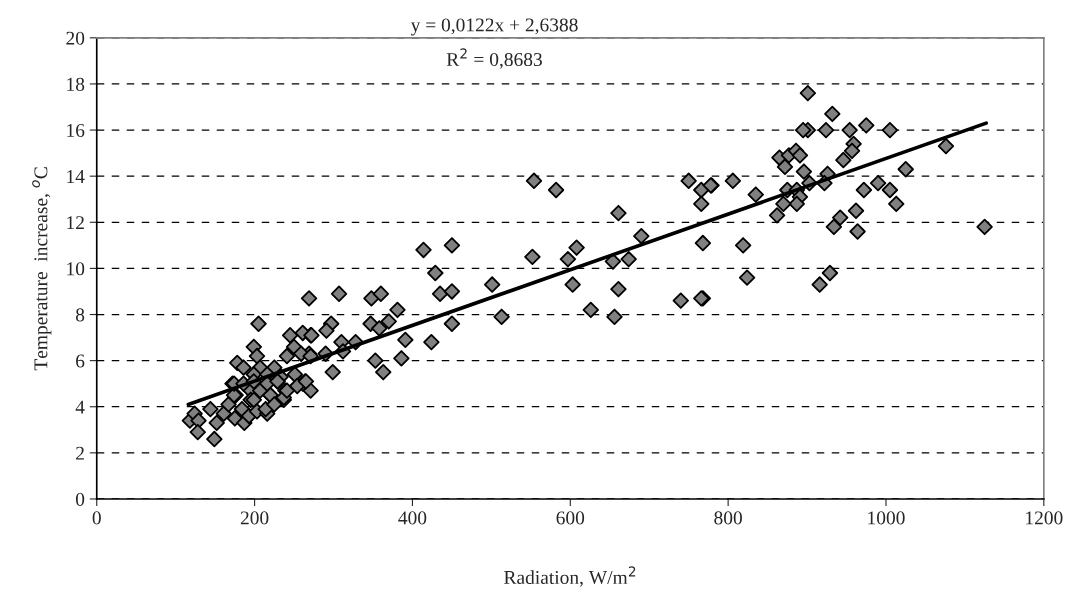 This screenshot has width=1075, height=610. Describe the element at coordinates (494, 58) in the screenshot. I see `annotation: R$^{2}$ = 0,8683` at that location.